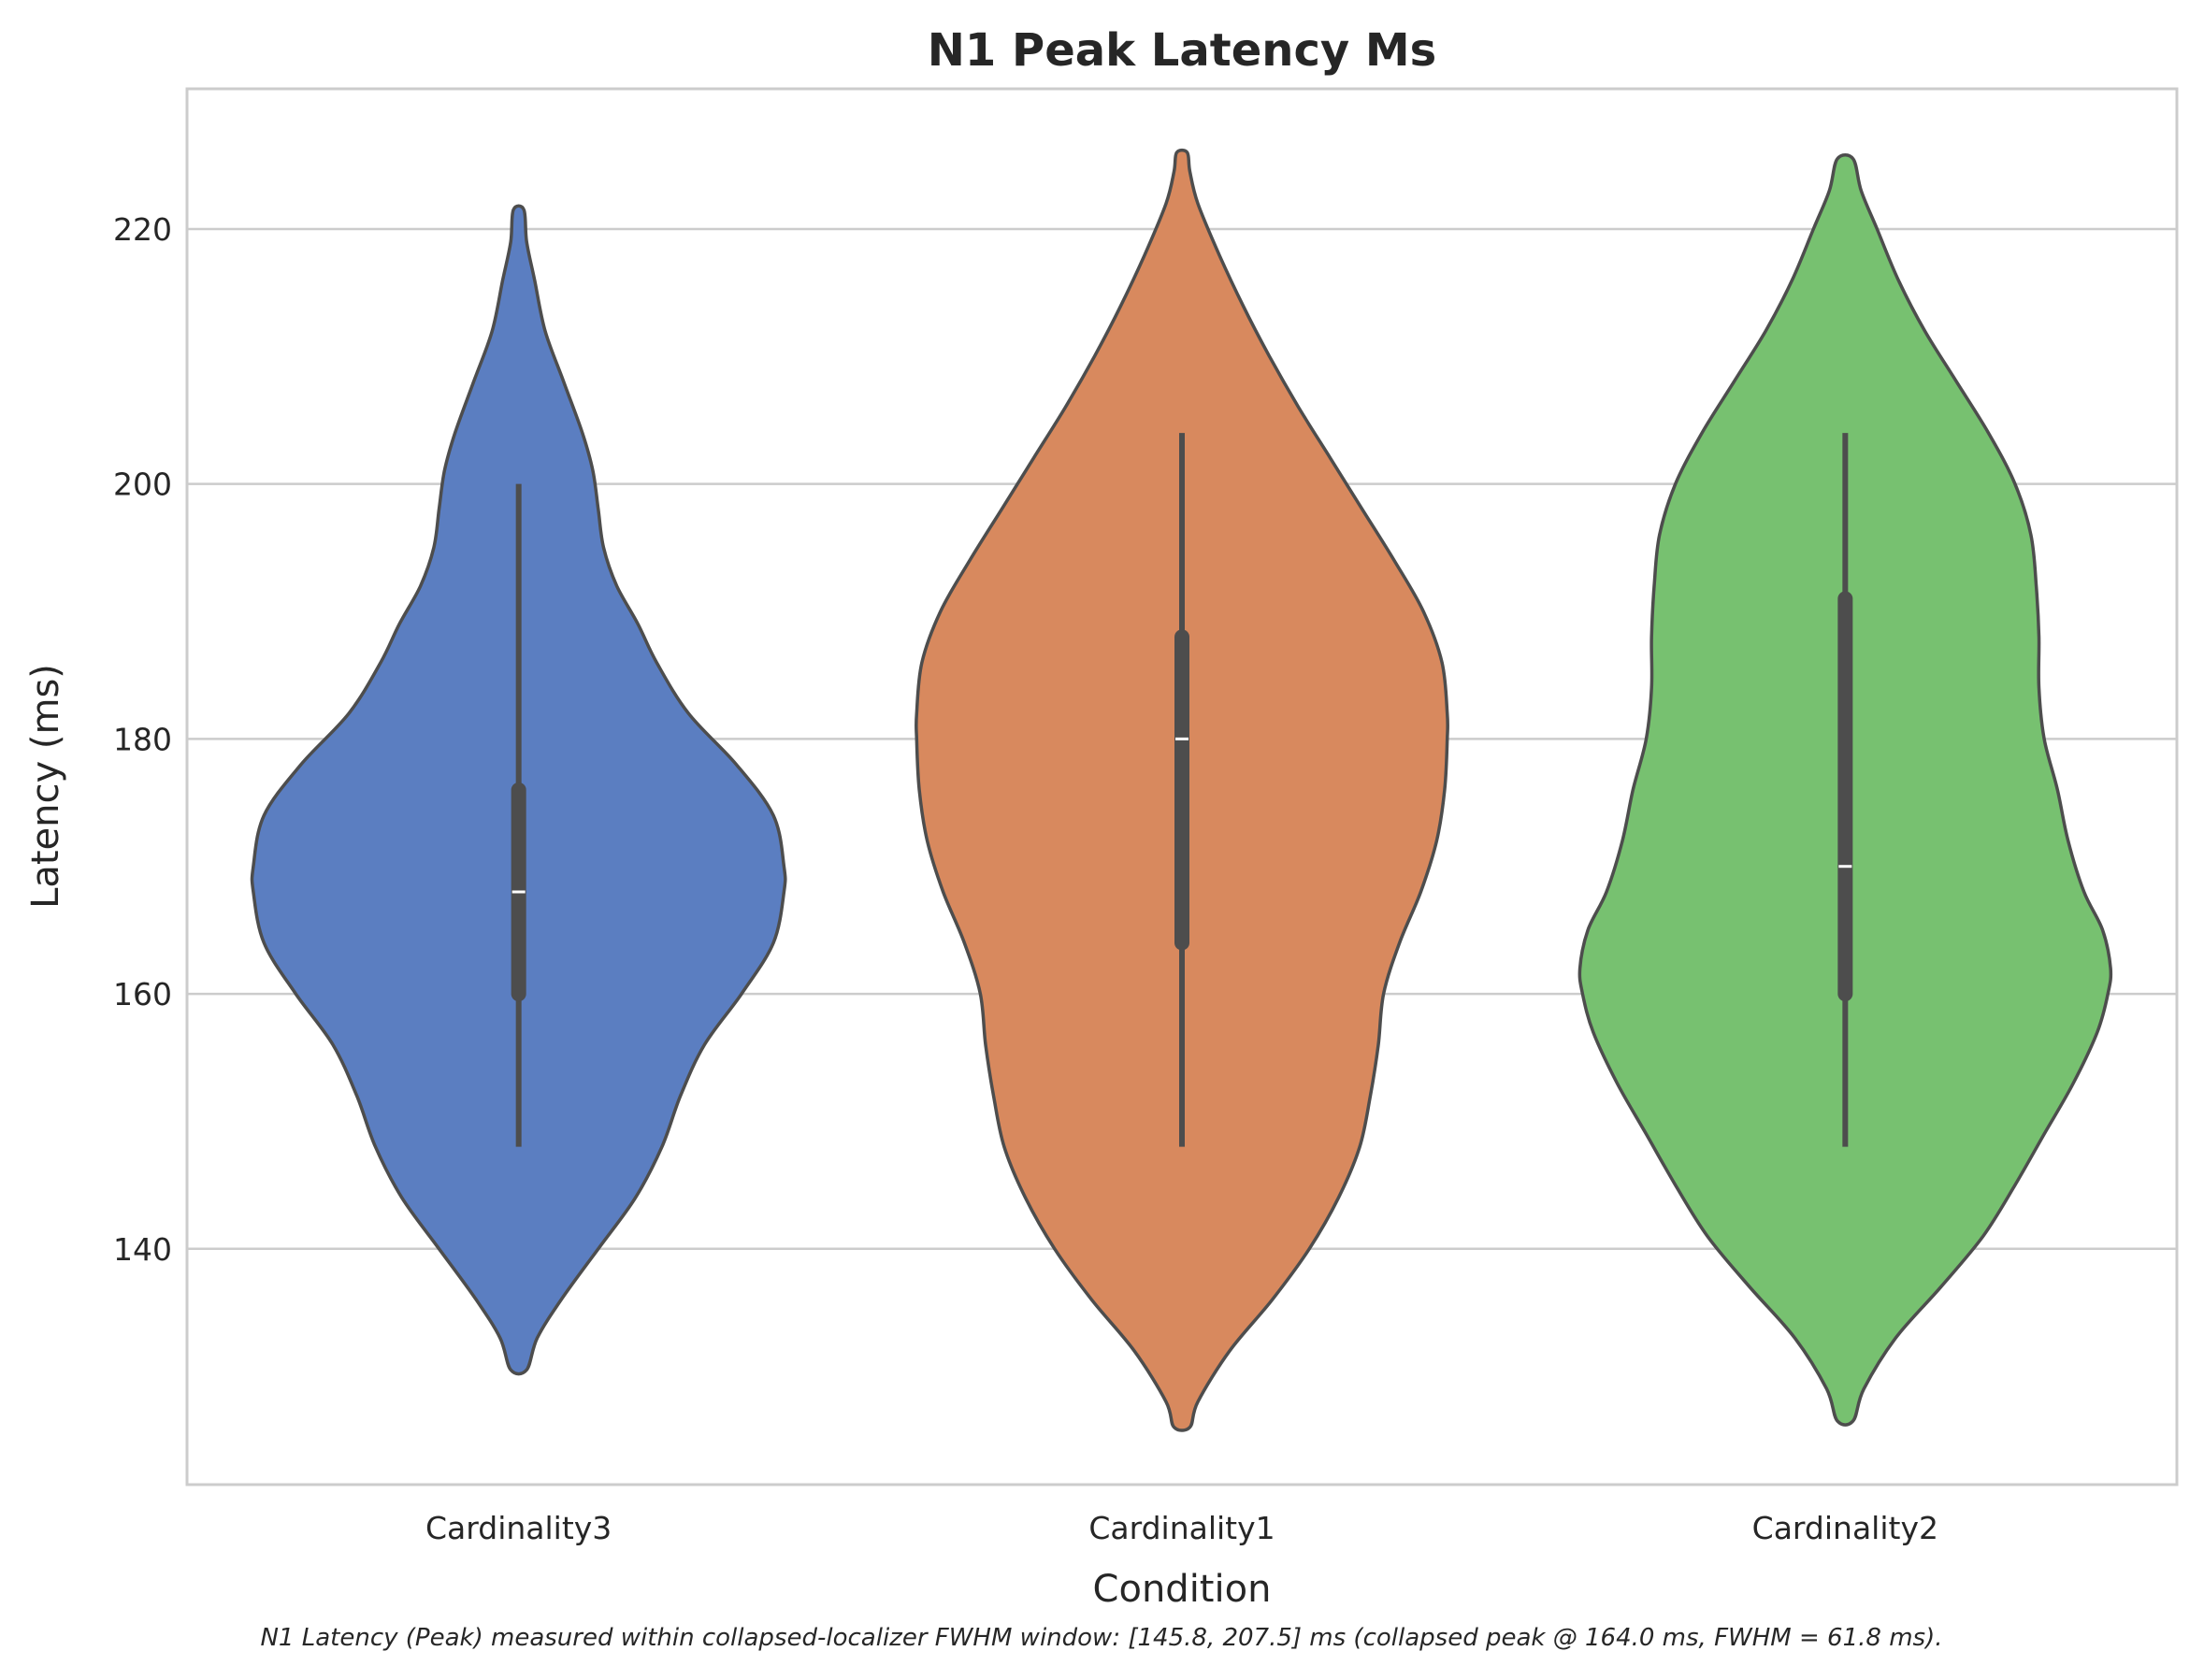 The image size is (2204, 1680). What do you see at coordinates (45, 786) in the screenshot?
I see `y-axis-label: Latency (ms)` at bounding box center [45, 786].